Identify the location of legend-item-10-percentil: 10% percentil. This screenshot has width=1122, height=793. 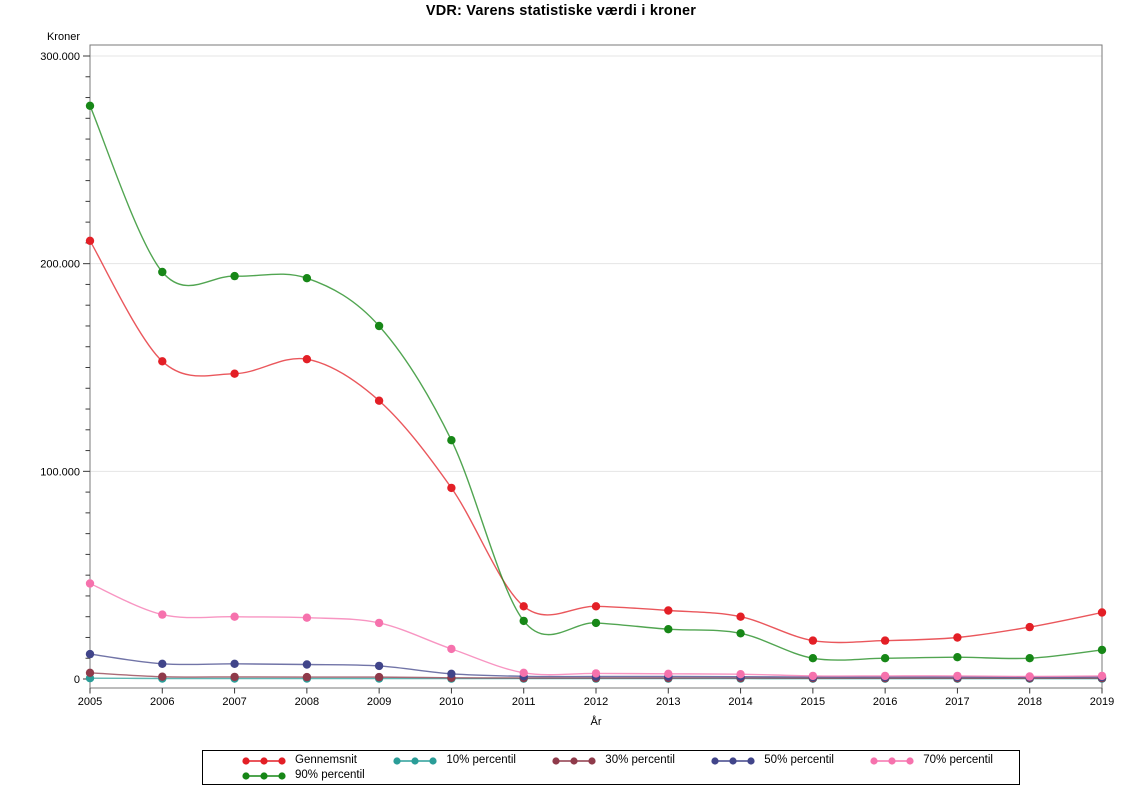
(454, 760).